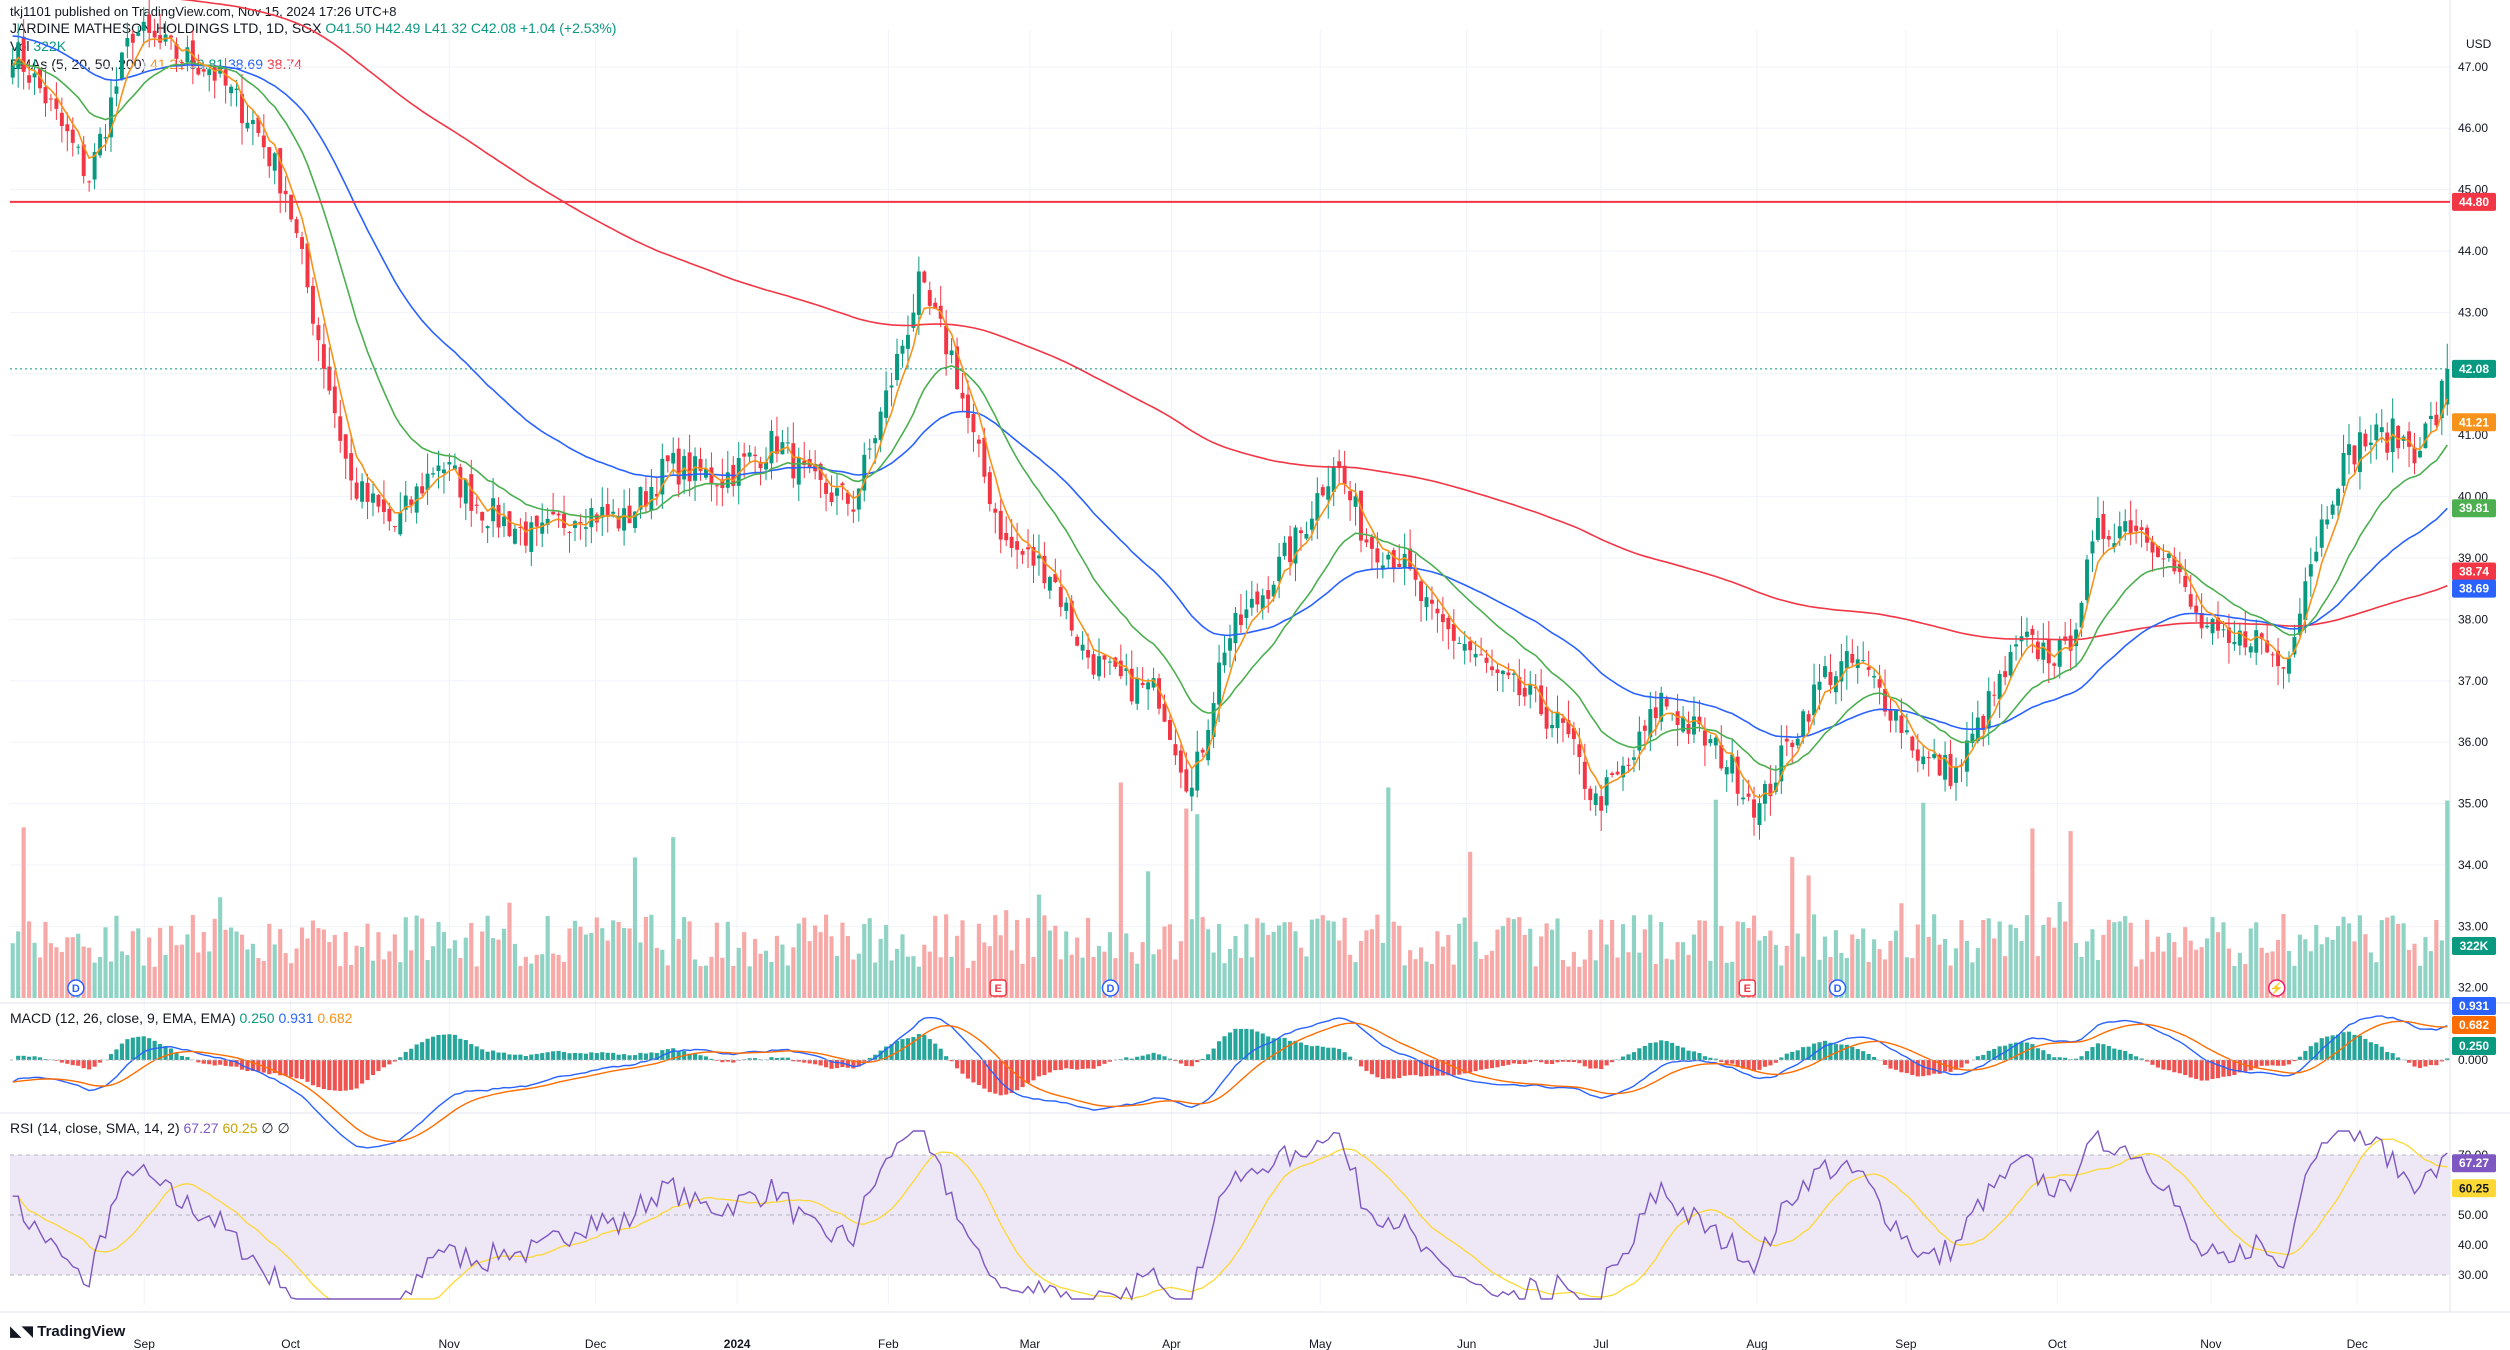 This screenshot has height=1350, width=2510. What do you see at coordinates (2474, 1046) in the screenshot?
I see `macd-tag-bg` at bounding box center [2474, 1046].